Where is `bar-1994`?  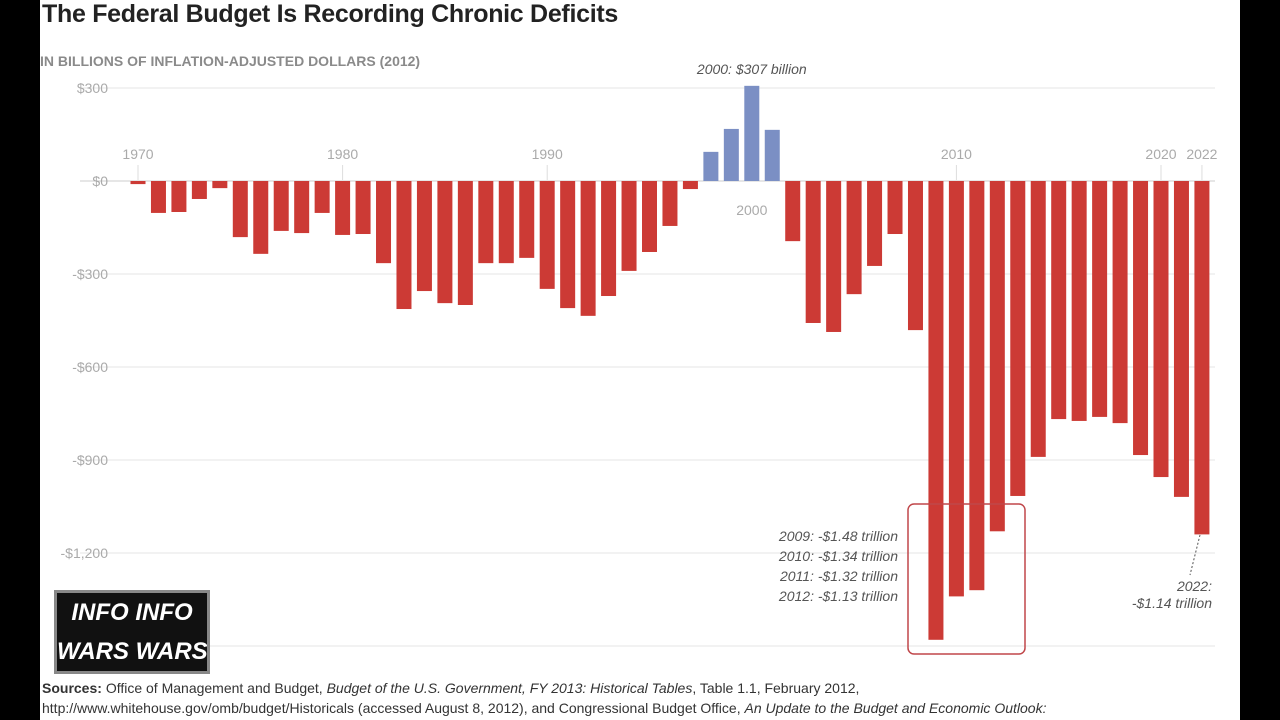
bar-1994 is located at coordinates (629, 226).